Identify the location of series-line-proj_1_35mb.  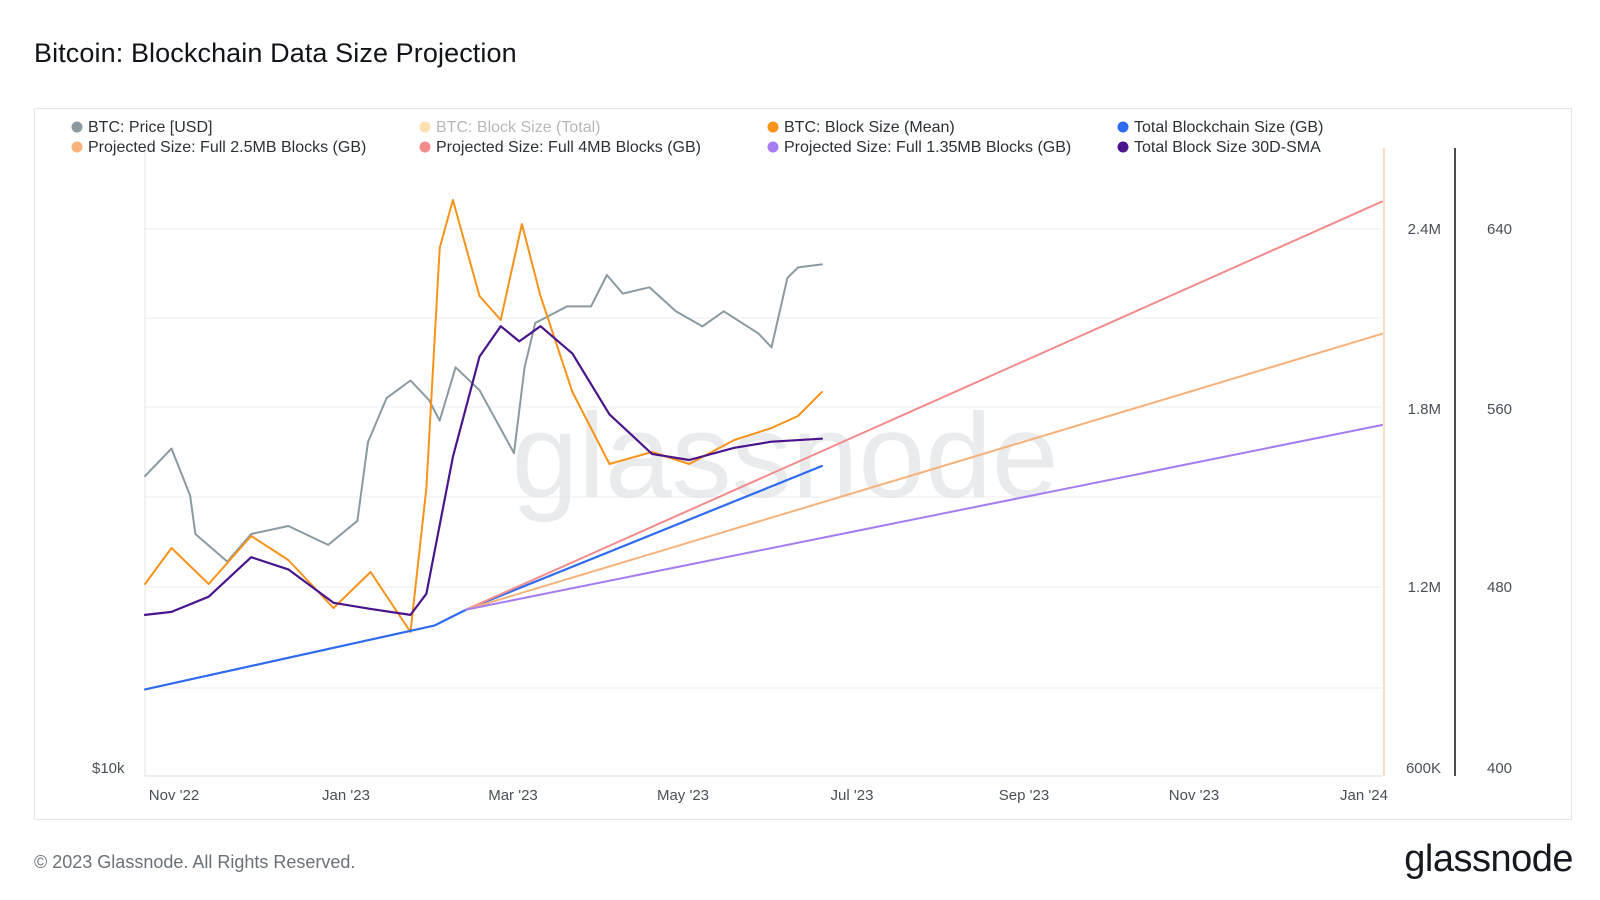
(924, 517).